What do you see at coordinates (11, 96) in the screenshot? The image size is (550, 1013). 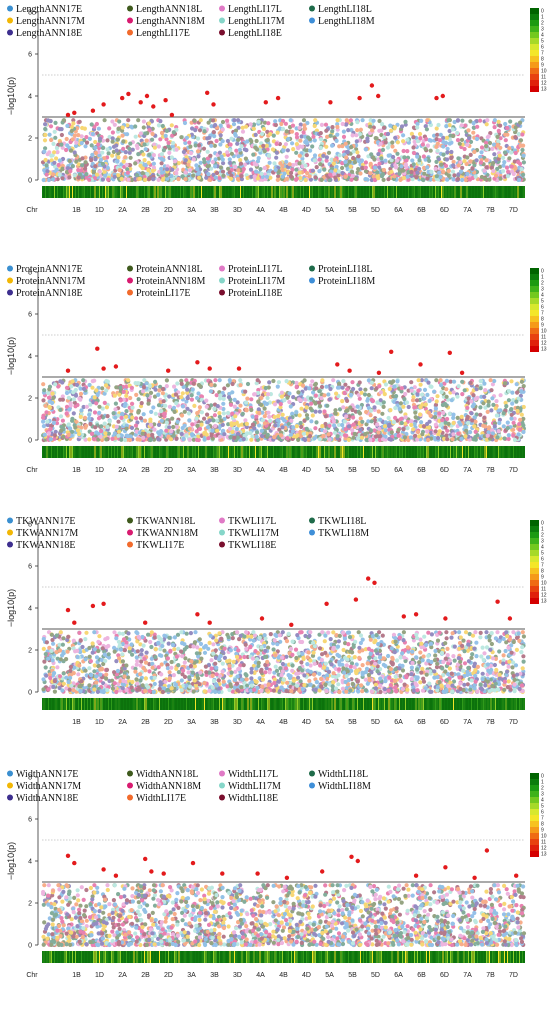 I see `y-axis-label: −log10(p)` at bounding box center [11, 96].